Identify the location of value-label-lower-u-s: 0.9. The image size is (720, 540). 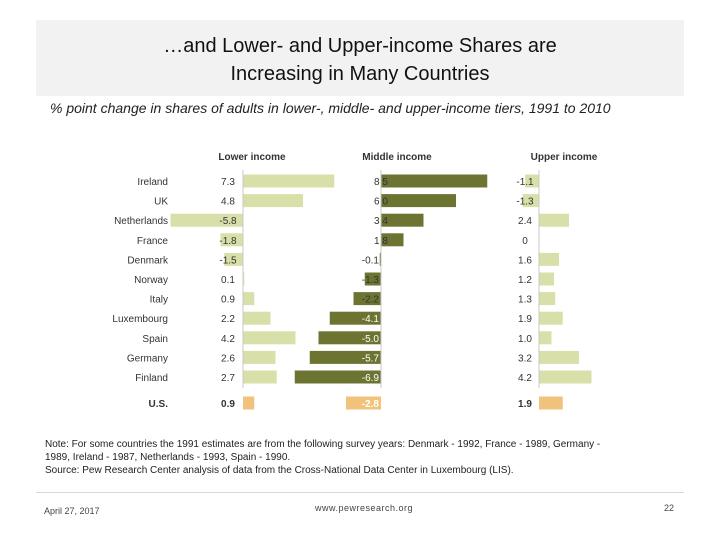
(228, 404).